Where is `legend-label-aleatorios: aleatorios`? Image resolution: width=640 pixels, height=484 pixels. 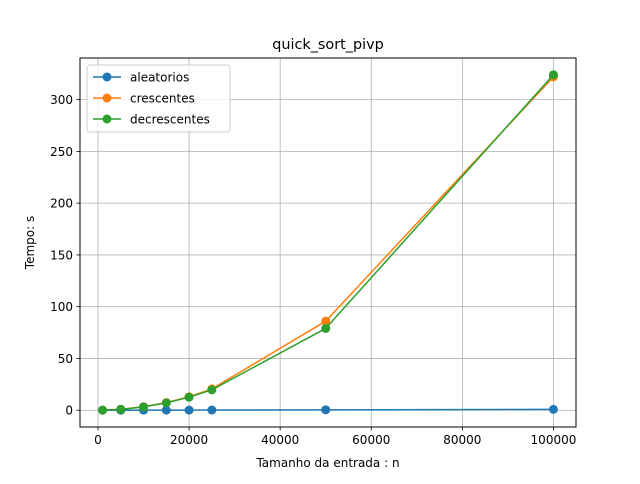 legend-label-aleatorios: aleatorios is located at coordinates (159, 78).